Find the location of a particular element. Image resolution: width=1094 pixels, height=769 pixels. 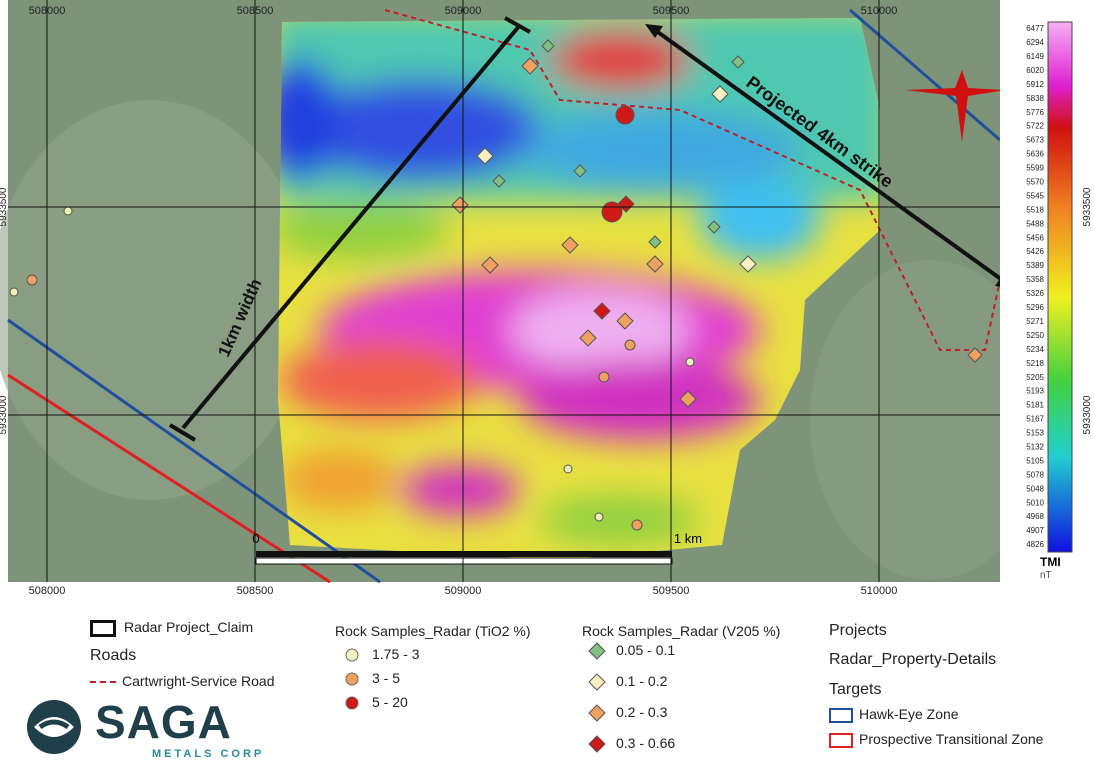

legend-item: 0.05 - 0.1 is located at coordinates (631, 651).